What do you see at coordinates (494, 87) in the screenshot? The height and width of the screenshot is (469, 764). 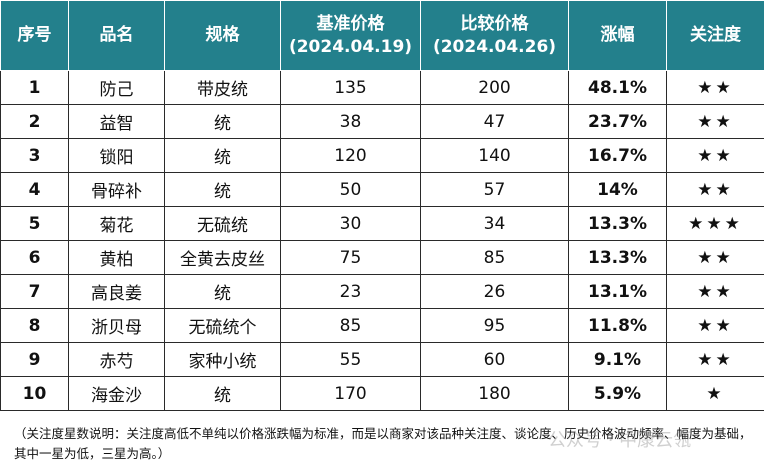 I see `row-compare-price: 200` at bounding box center [494, 87].